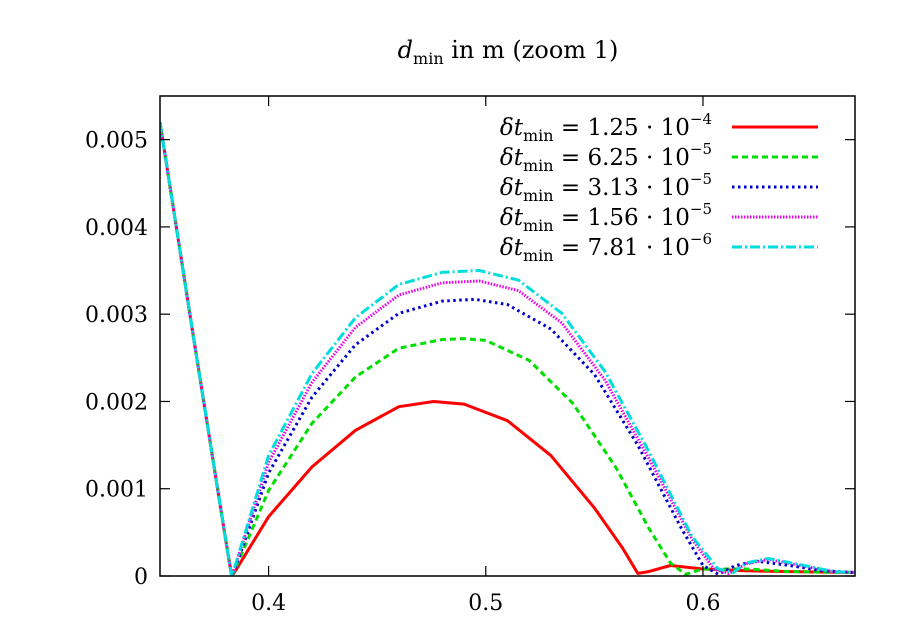 This screenshot has width=913, height=639. I want to click on y-tick-label: 0.002, so click(116, 402).